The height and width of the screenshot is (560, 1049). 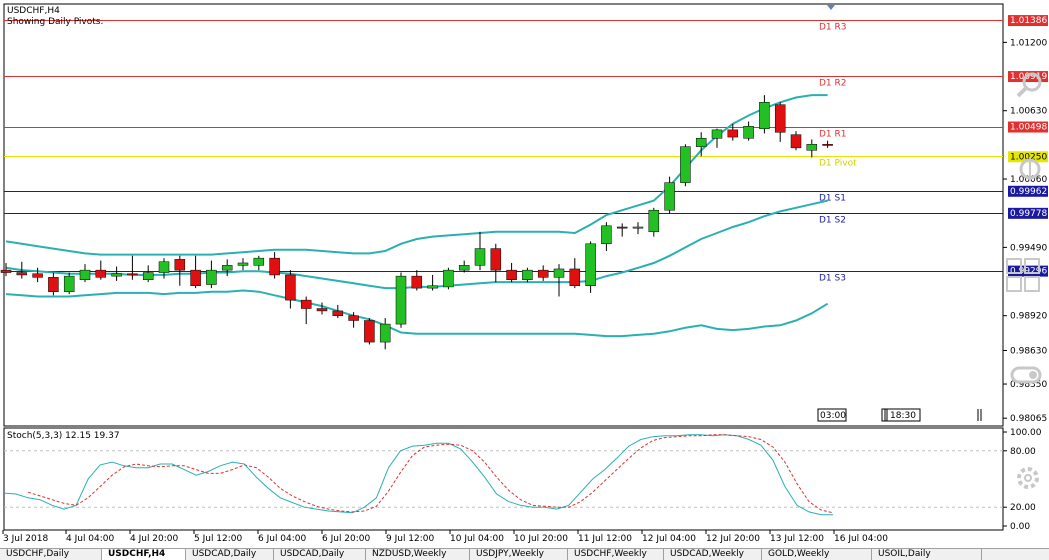 What do you see at coordinates (144, 554) in the screenshot?
I see `chart-tab: USDCHF,H4` at bounding box center [144, 554].